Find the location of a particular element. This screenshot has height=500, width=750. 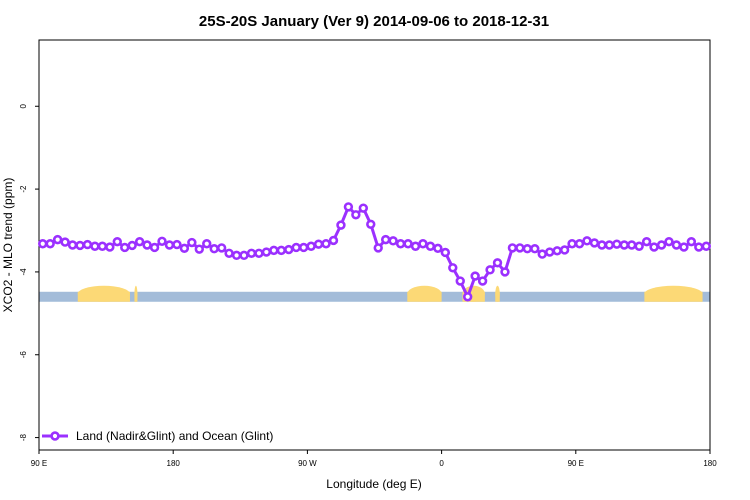

surface-band is located at coordinates (374, 293).